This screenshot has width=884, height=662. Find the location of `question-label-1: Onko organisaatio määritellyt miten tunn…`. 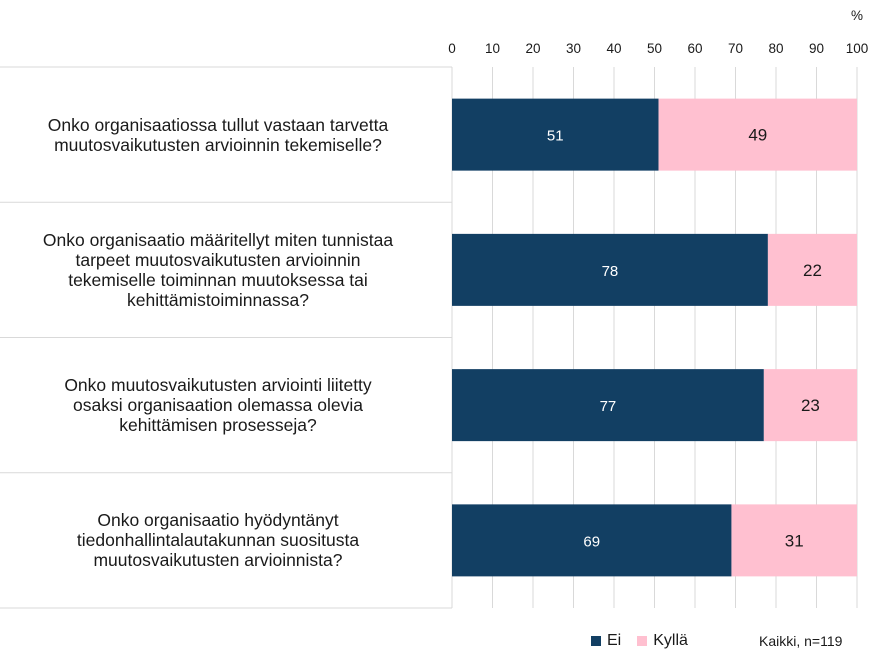

question-label-1: Onko organisaatio määritellyt miten tunn… is located at coordinates (218, 269).